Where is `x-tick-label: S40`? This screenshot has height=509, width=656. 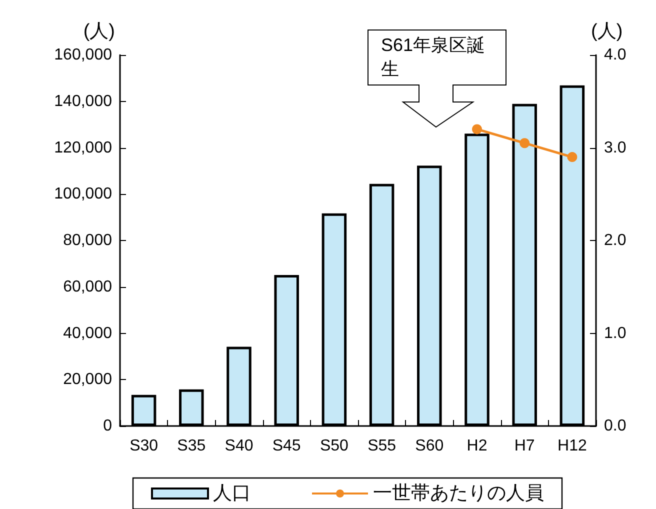 x-tick-label: S40 is located at coordinates (239, 446).